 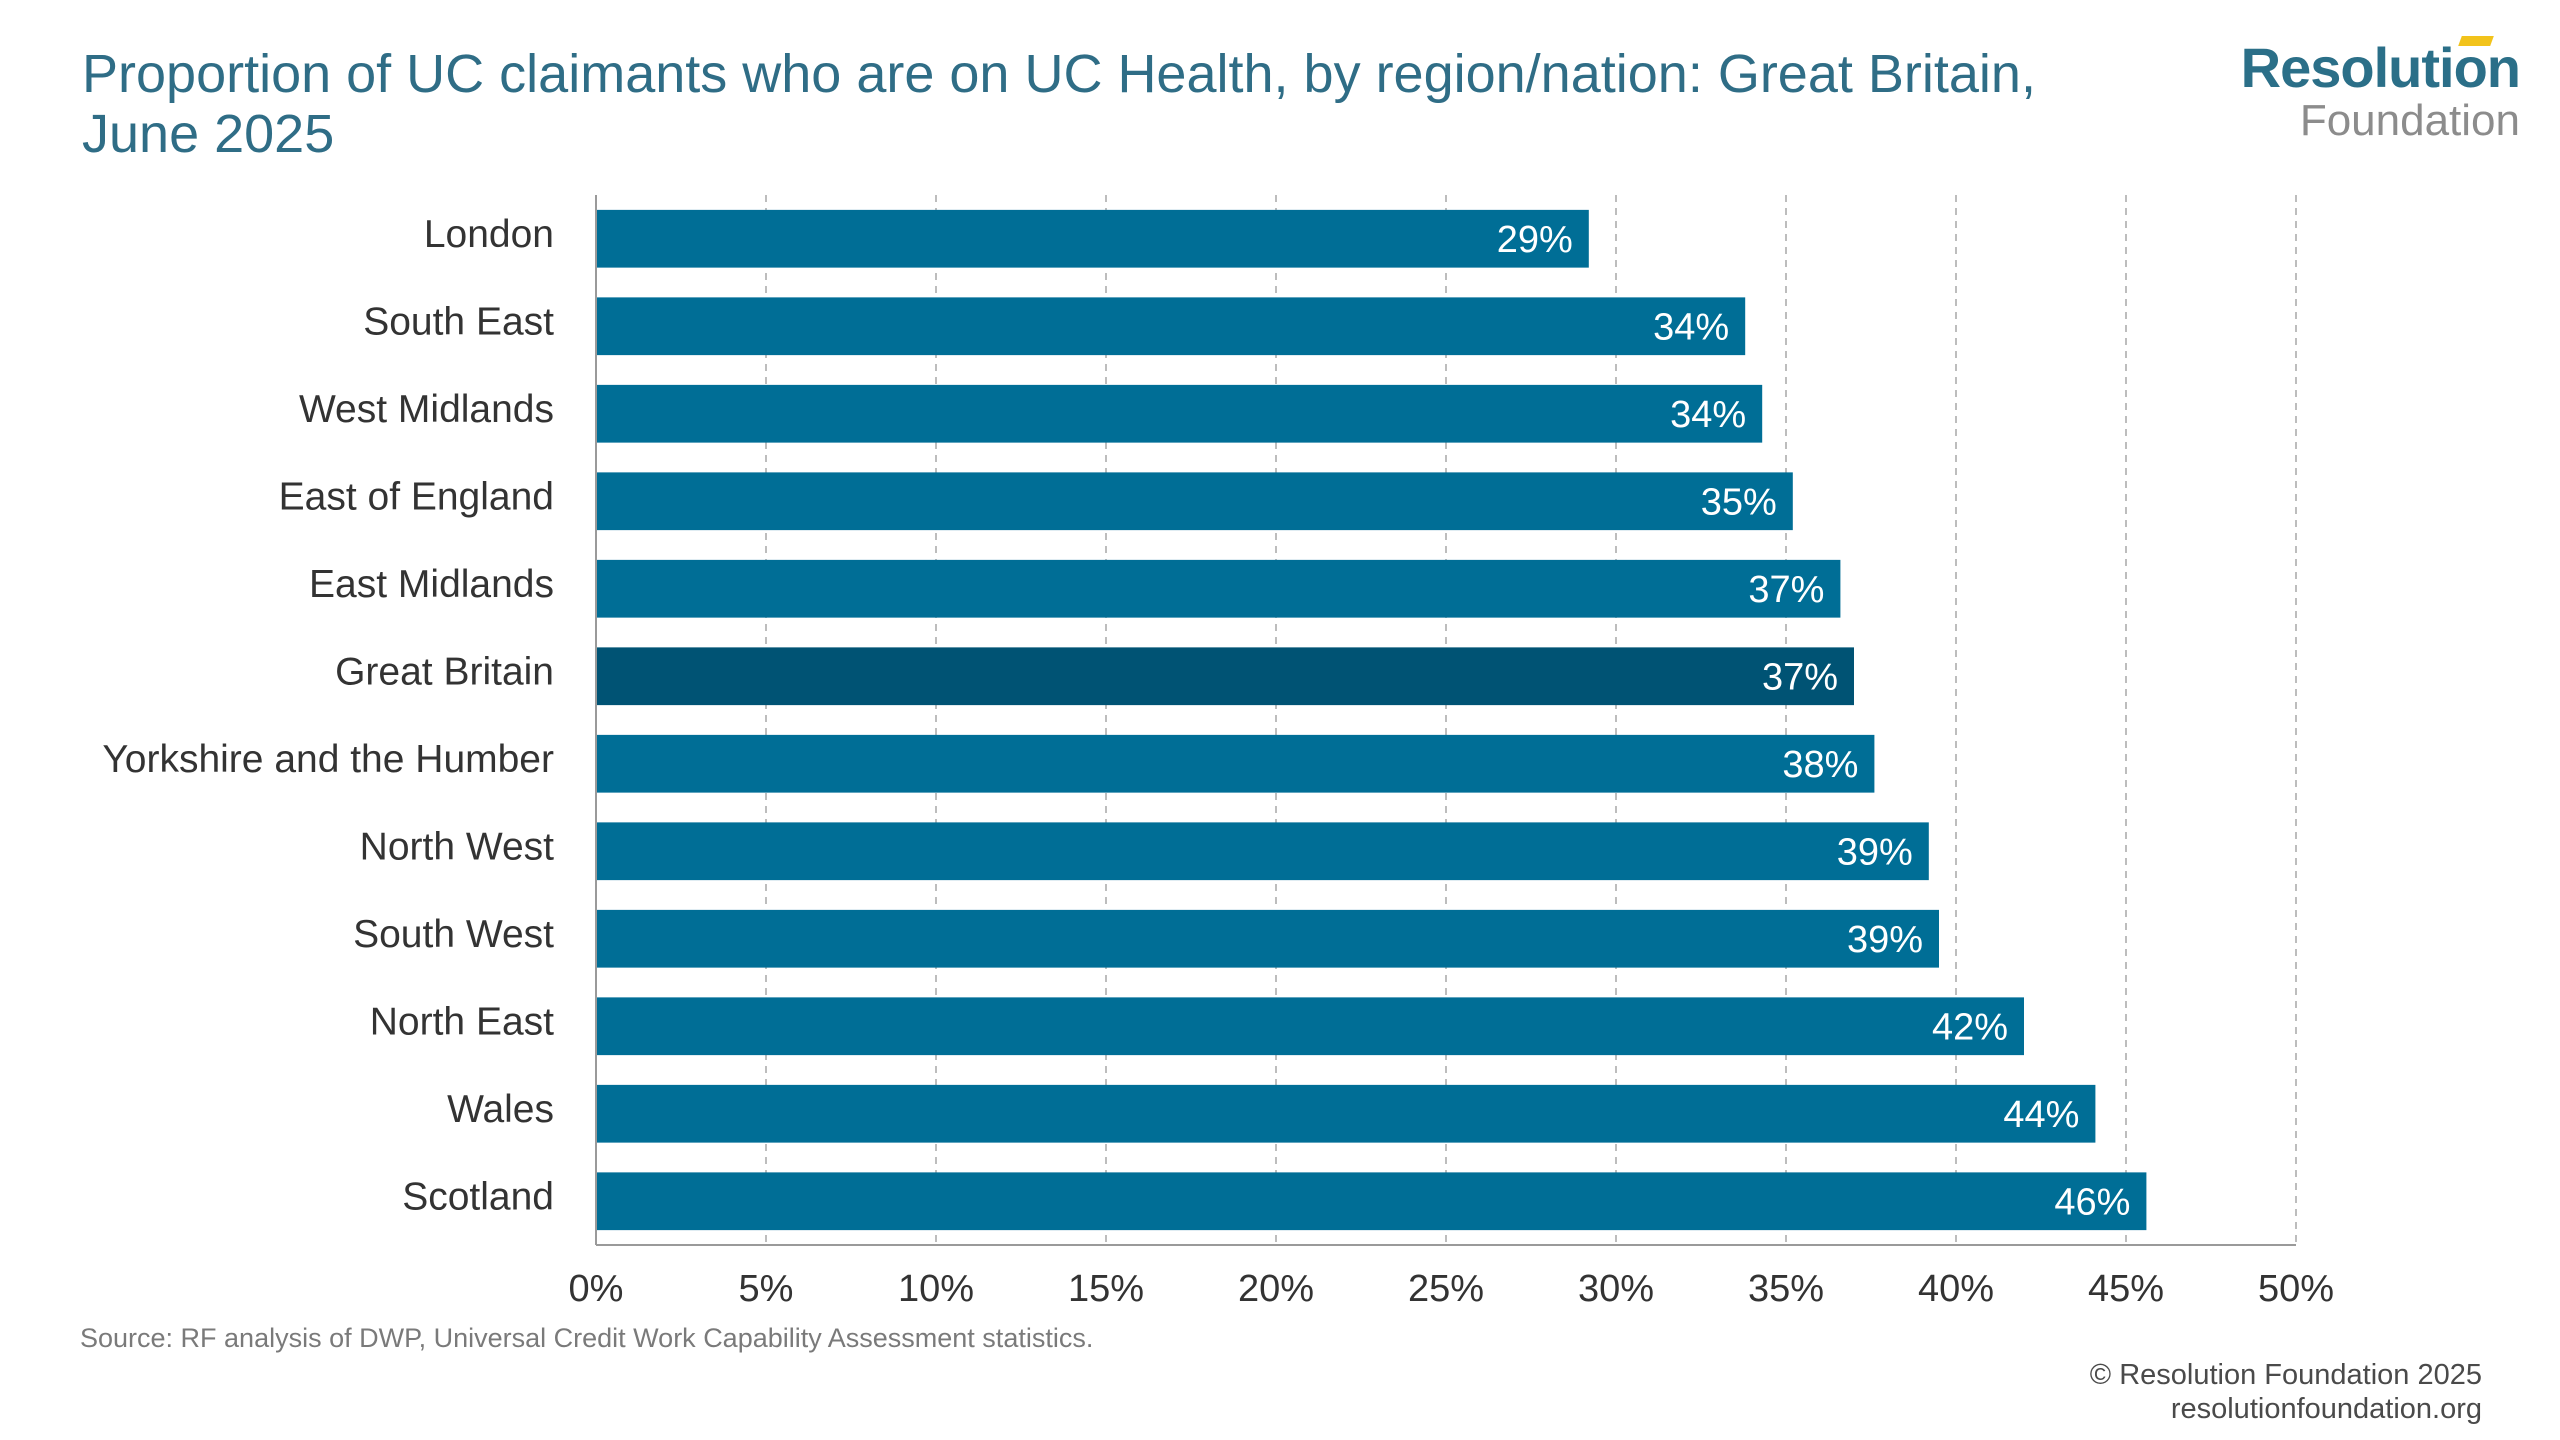 What do you see at coordinates (489, 234) in the screenshot?
I see `category-label: London` at bounding box center [489, 234].